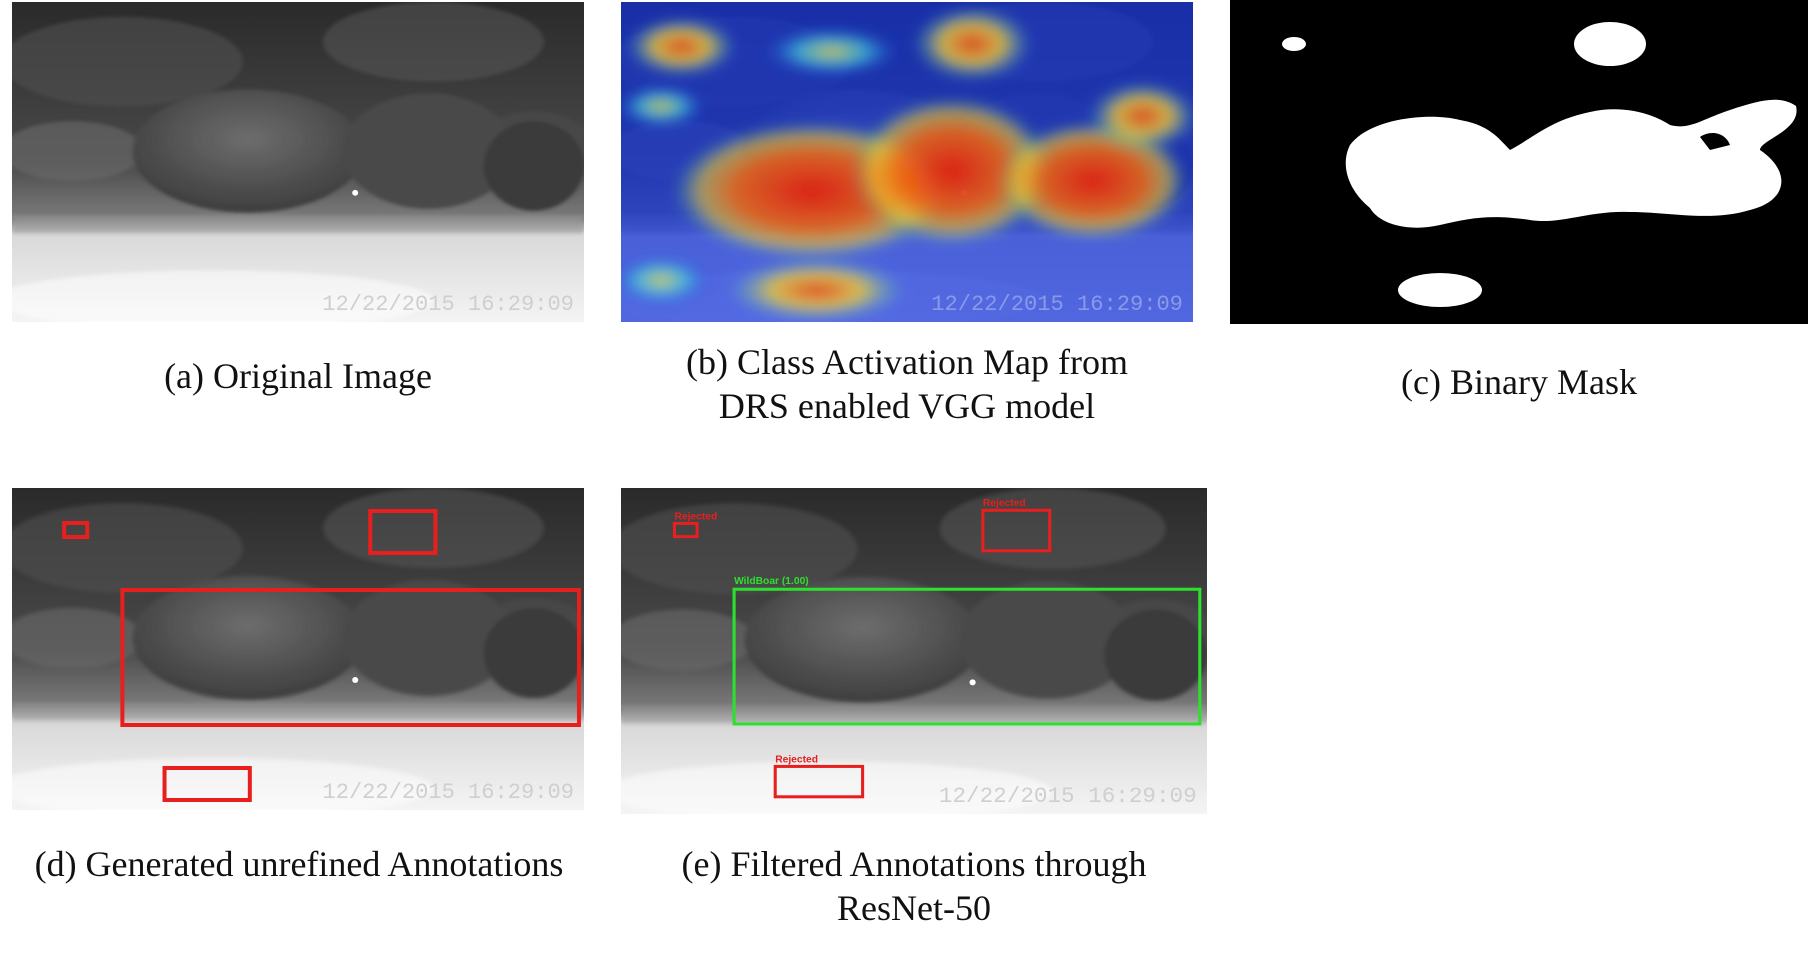  I want to click on timestamp-b: 12/22/2015 16:29:09, so click(1057, 304).